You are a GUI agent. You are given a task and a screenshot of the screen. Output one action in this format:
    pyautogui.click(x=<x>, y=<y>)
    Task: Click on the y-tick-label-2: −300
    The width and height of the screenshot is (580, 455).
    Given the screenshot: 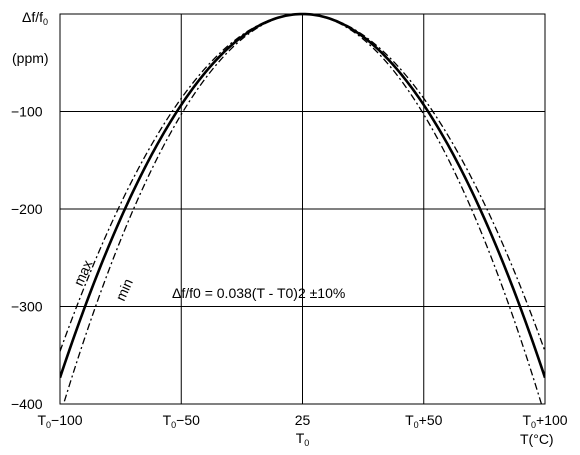 What is the action you would take?
    pyautogui.click(x=27, y=307)
    